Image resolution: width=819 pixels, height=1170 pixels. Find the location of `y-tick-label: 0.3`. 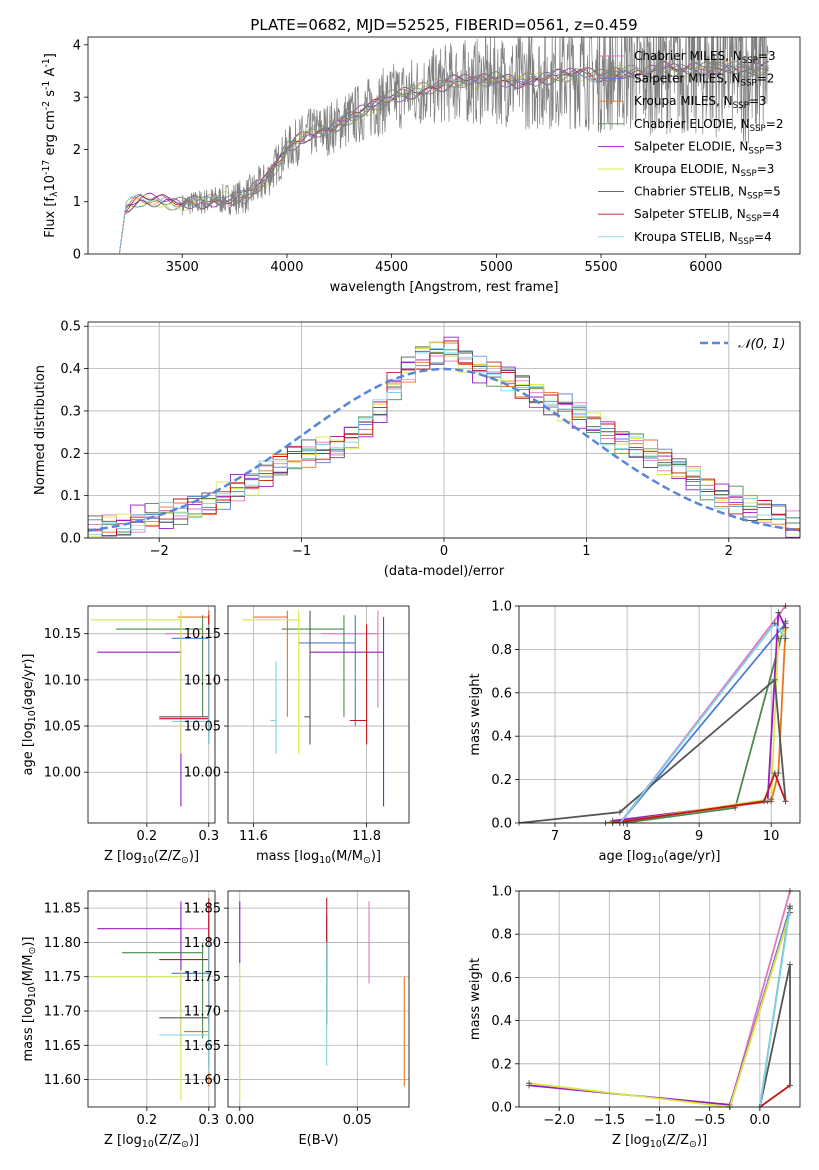

y-tick-label: 0.3 is located at coordinates (70, 411).